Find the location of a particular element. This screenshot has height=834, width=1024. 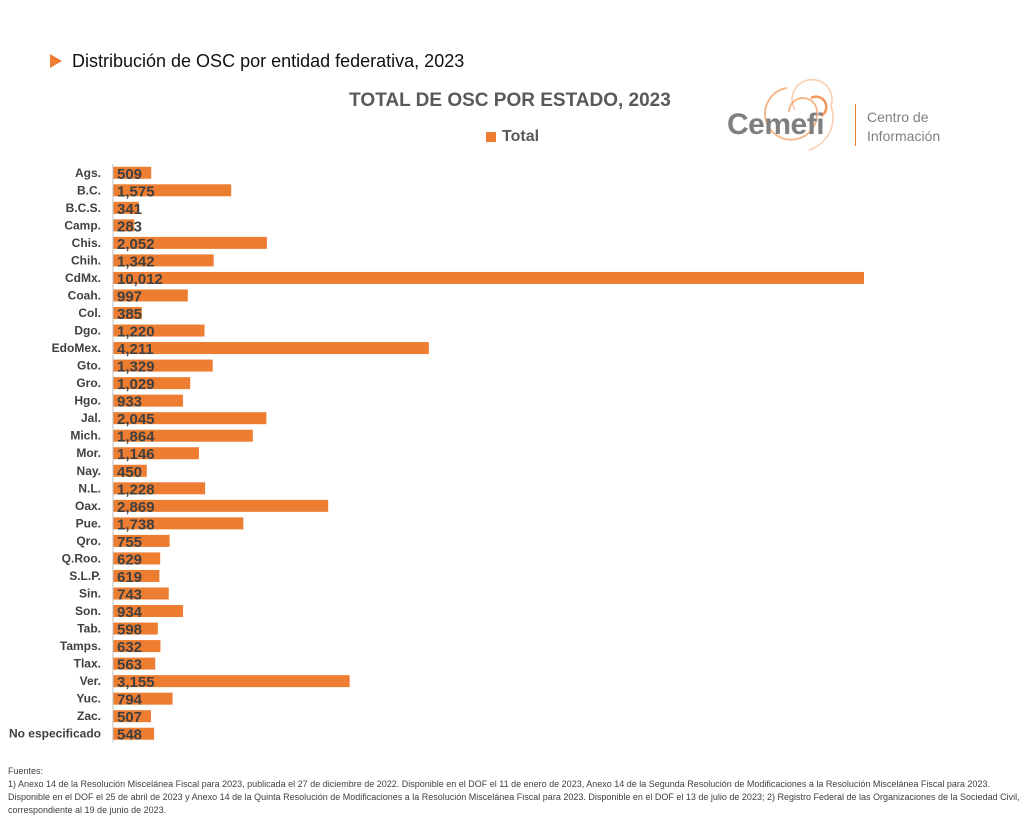

data-label: 3,155 is located at coordinates (136, 682).